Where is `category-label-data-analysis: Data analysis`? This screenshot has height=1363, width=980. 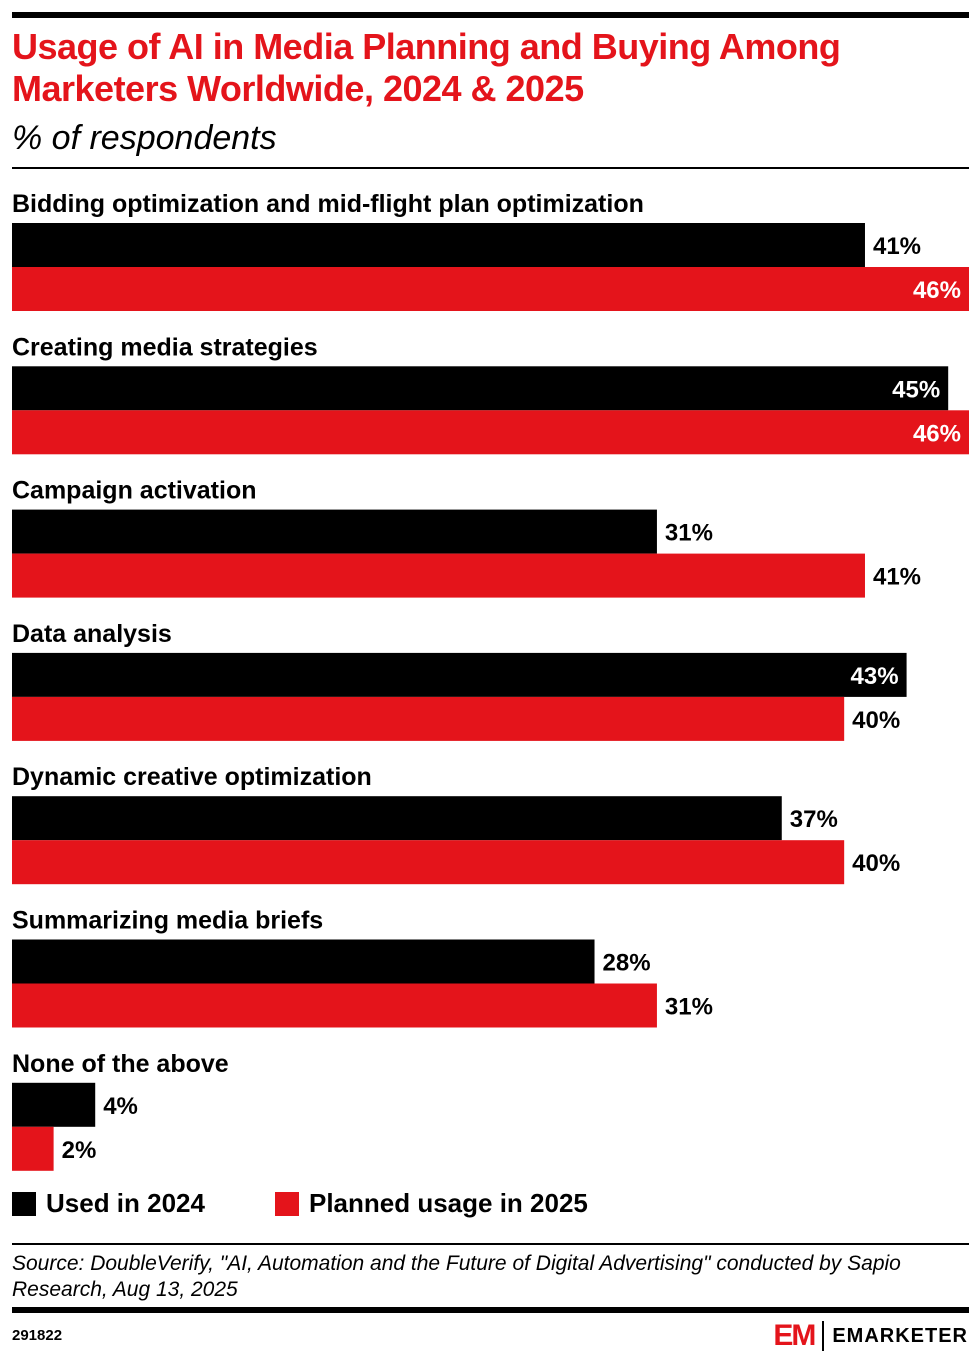 category-label-data-analysis: Data analysis is located at coordinates (92, 634).